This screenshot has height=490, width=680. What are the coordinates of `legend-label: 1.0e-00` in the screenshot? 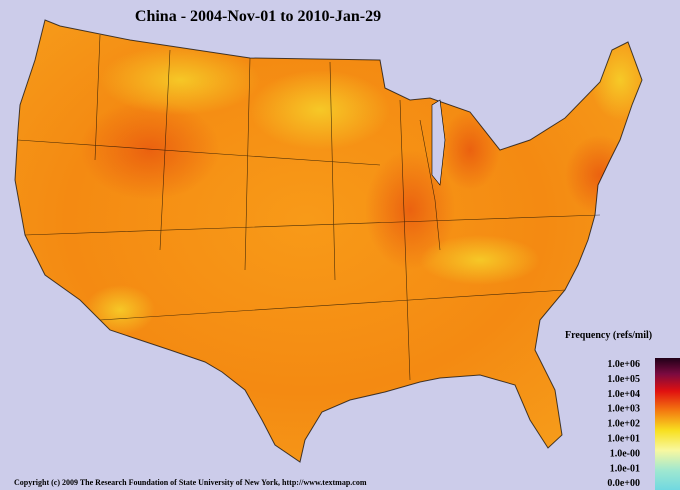 It's located at (625, 453).